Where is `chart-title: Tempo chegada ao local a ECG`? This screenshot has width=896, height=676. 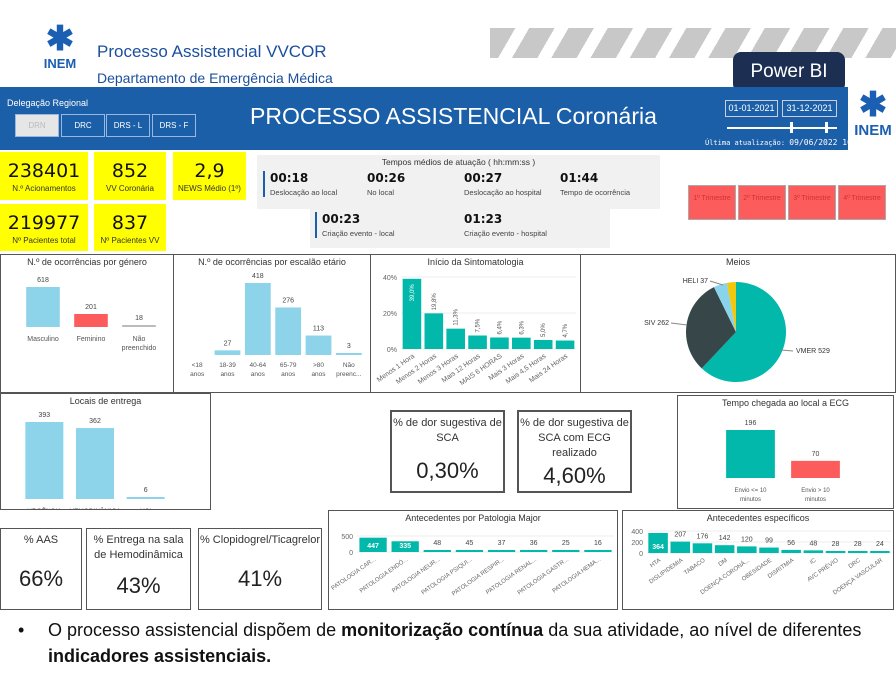 chart-title: Tempo chegada ao local a ECG is located at coordinates (785, 403).